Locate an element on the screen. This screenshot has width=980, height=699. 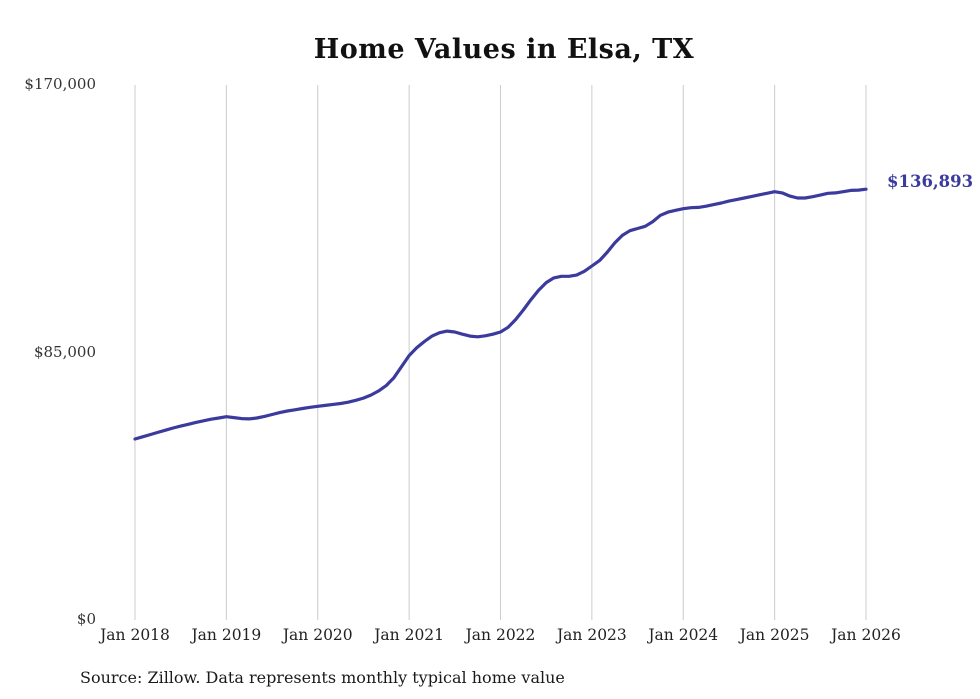
x-tick-label: Jan 2024 is located at coordinates (683, 635).